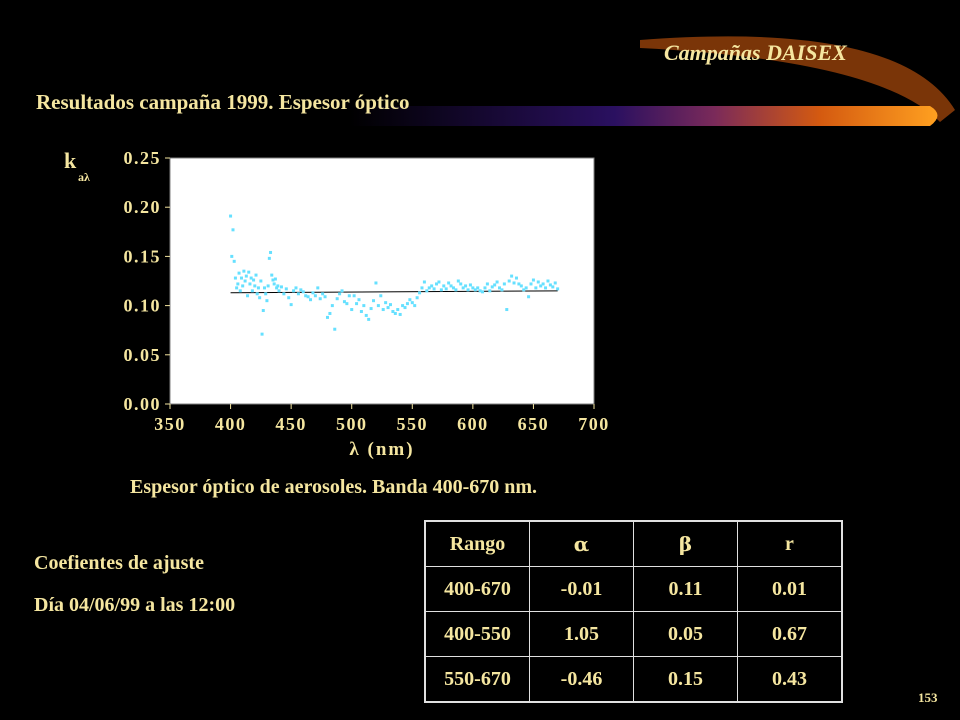 The height and width of the screenshot is (720, 960). Describe the element at coordinates (790, 543) in the screenshot. I see `header-cell-r: r` at that location.